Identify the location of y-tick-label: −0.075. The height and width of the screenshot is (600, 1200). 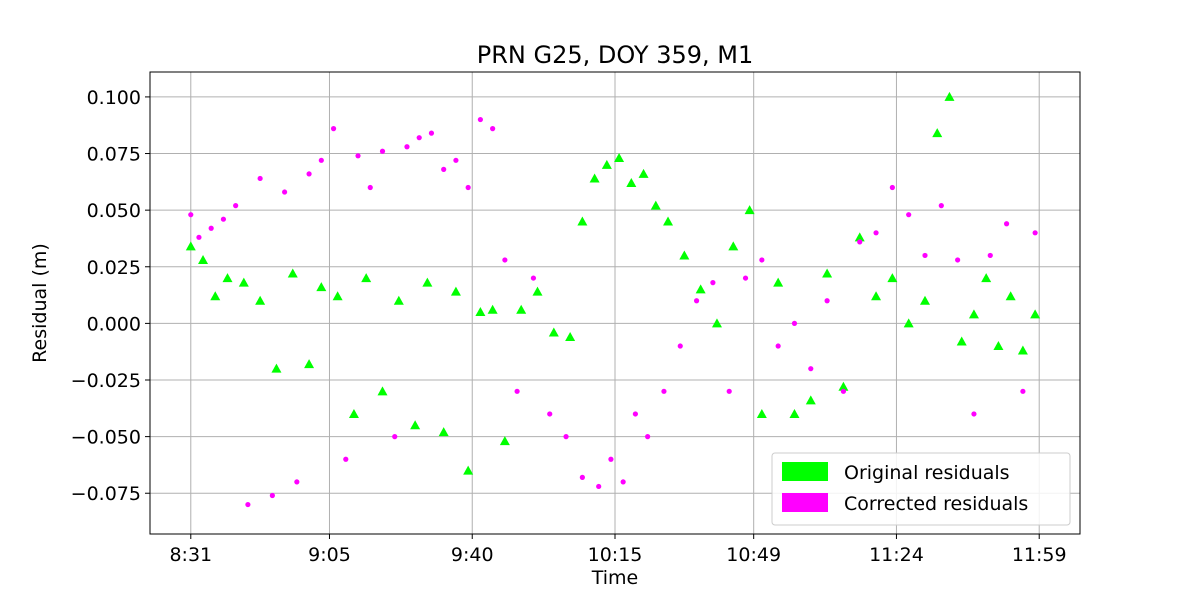
(106, 494).